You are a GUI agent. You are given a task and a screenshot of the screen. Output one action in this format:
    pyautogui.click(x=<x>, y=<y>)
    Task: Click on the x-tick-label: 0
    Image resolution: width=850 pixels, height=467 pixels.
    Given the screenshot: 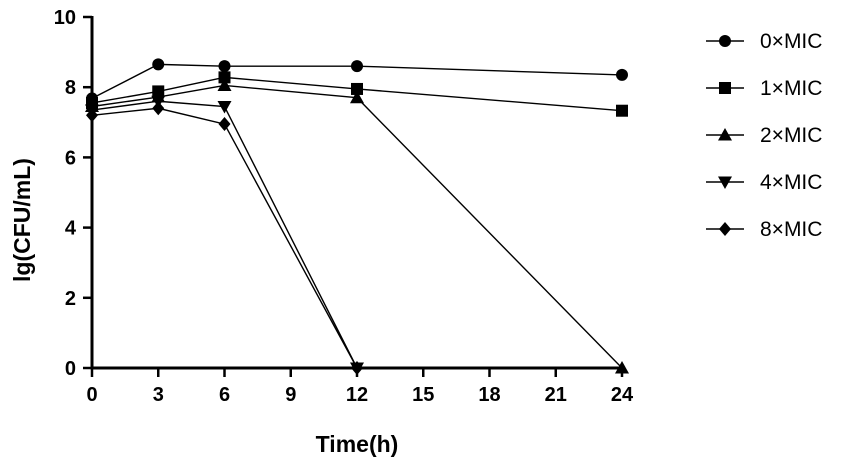 What is the action you would take?
    pyautogui.click(x=91, y=395)
    